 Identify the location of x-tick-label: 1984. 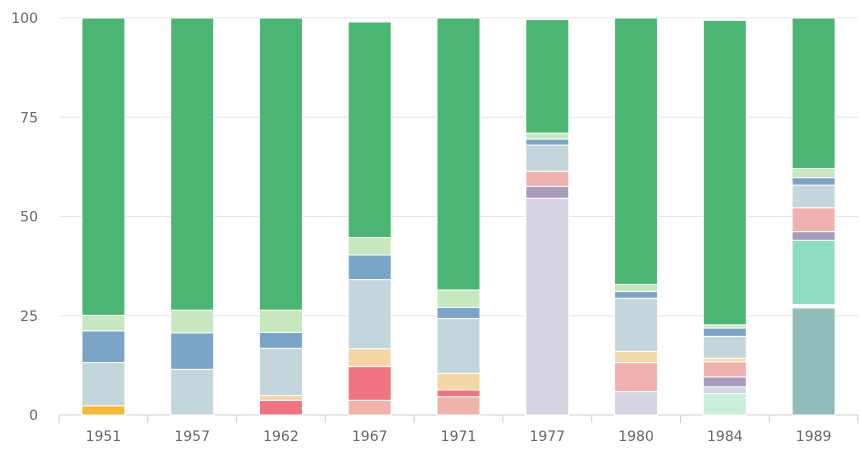
(725, 437).